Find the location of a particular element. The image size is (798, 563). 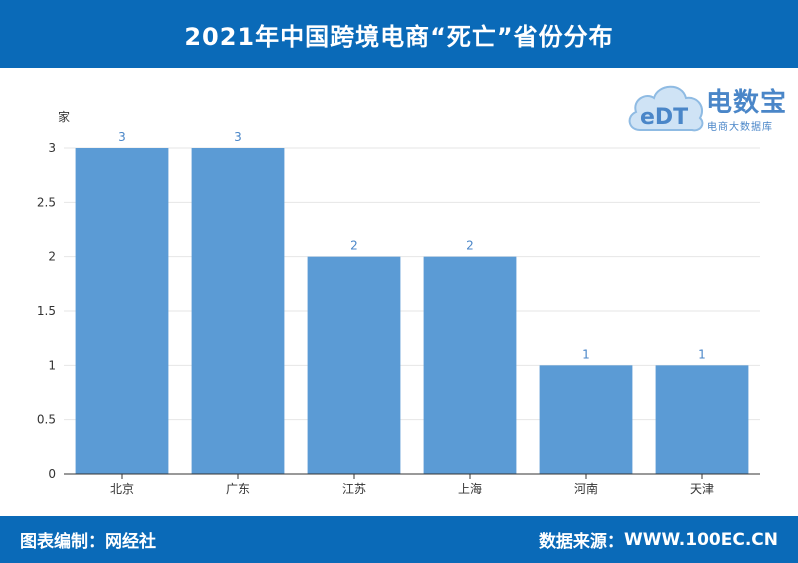

chart-title: 2021年中国跨境电商“死亡”省份分布 is located at coordinates (399, 36).